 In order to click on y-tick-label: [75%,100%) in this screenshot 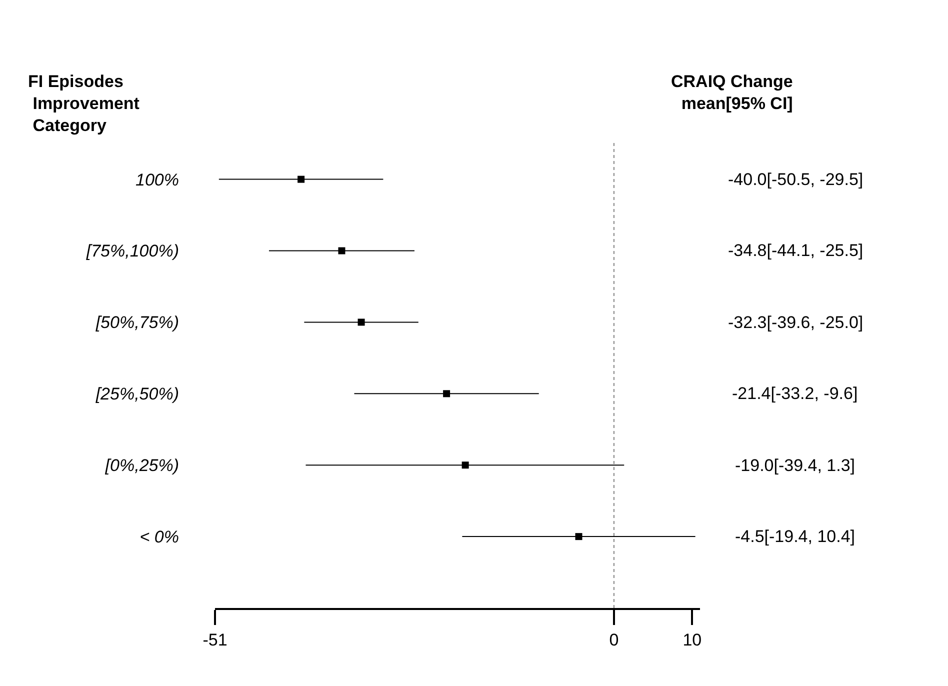, I will do `click(132, 251)`.